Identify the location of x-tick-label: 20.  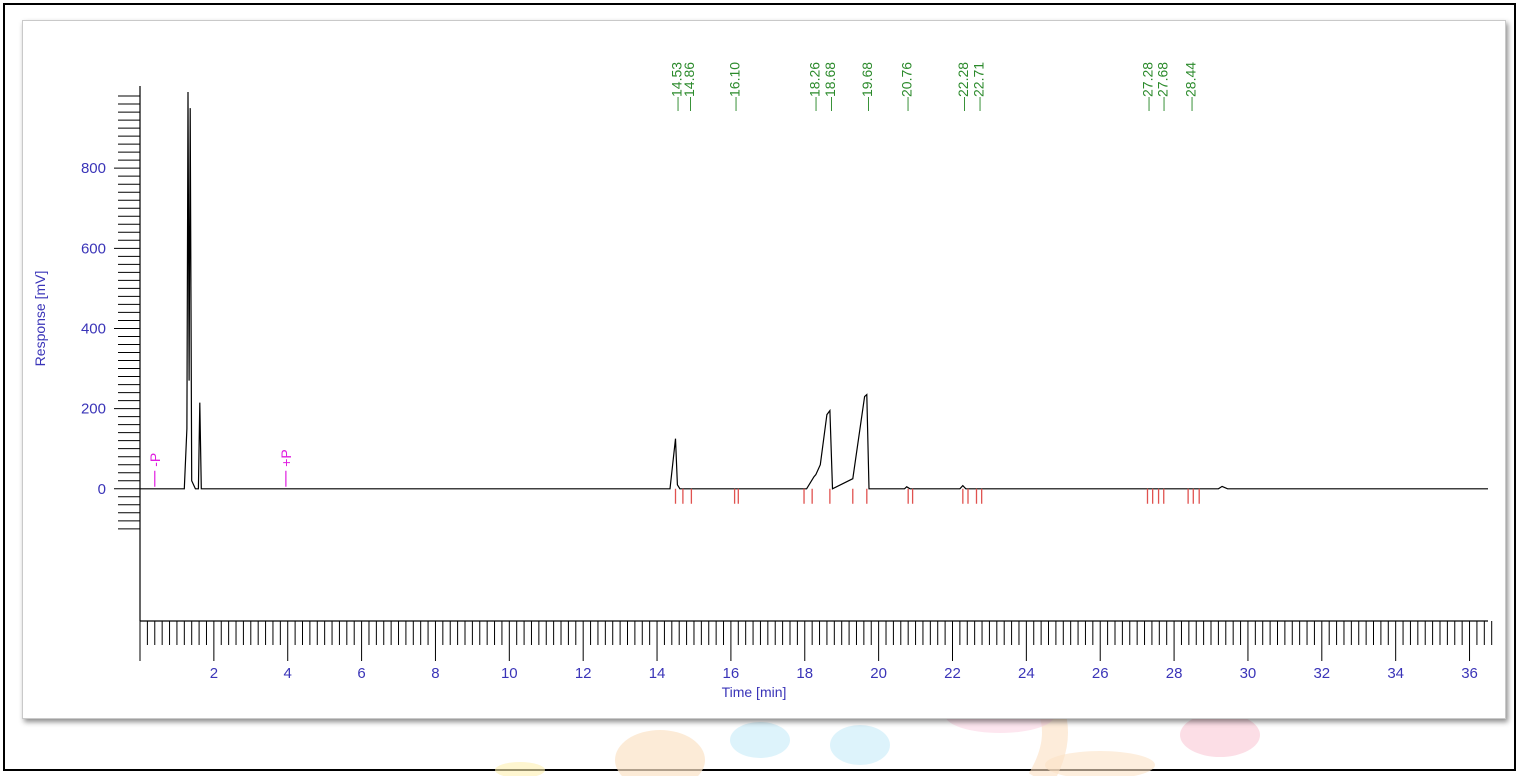
(878, 673).